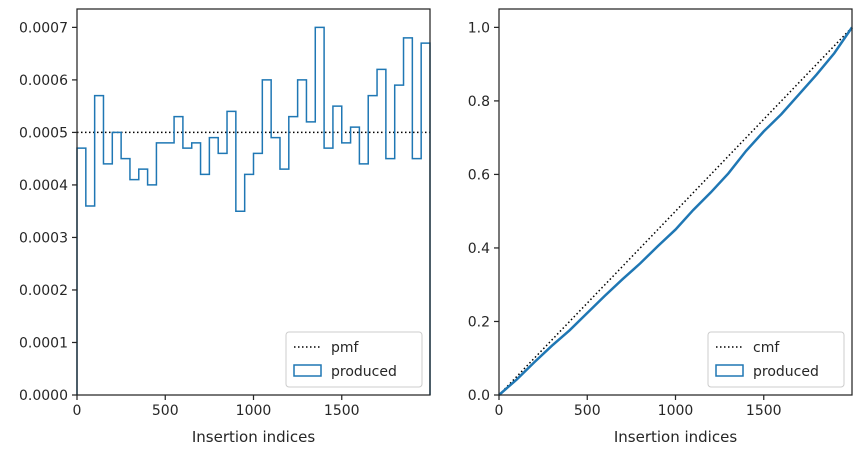  What do you see at coordinates (43, 133) in the screenshot?
I see `y-tick-label: 0.0005` at bounding box center [43, 133].